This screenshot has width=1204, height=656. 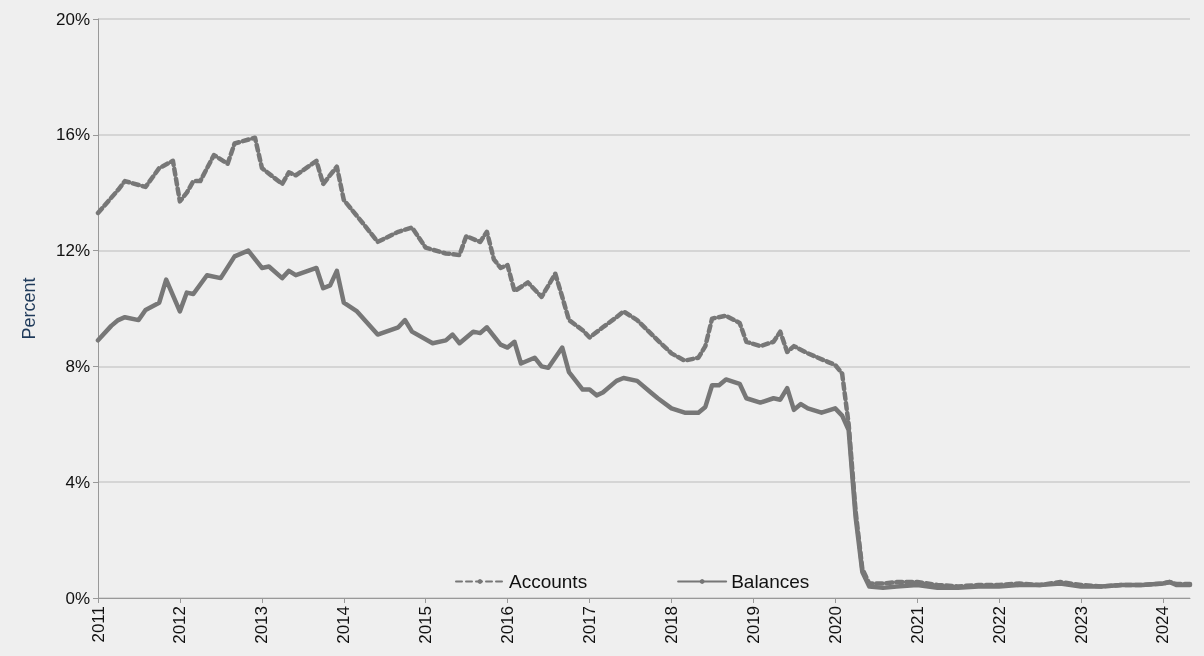 What do you see at coordinates (98, 624) in the screenshot?
I see `x-tick-label: 2011` at bounding box center [98, 624].